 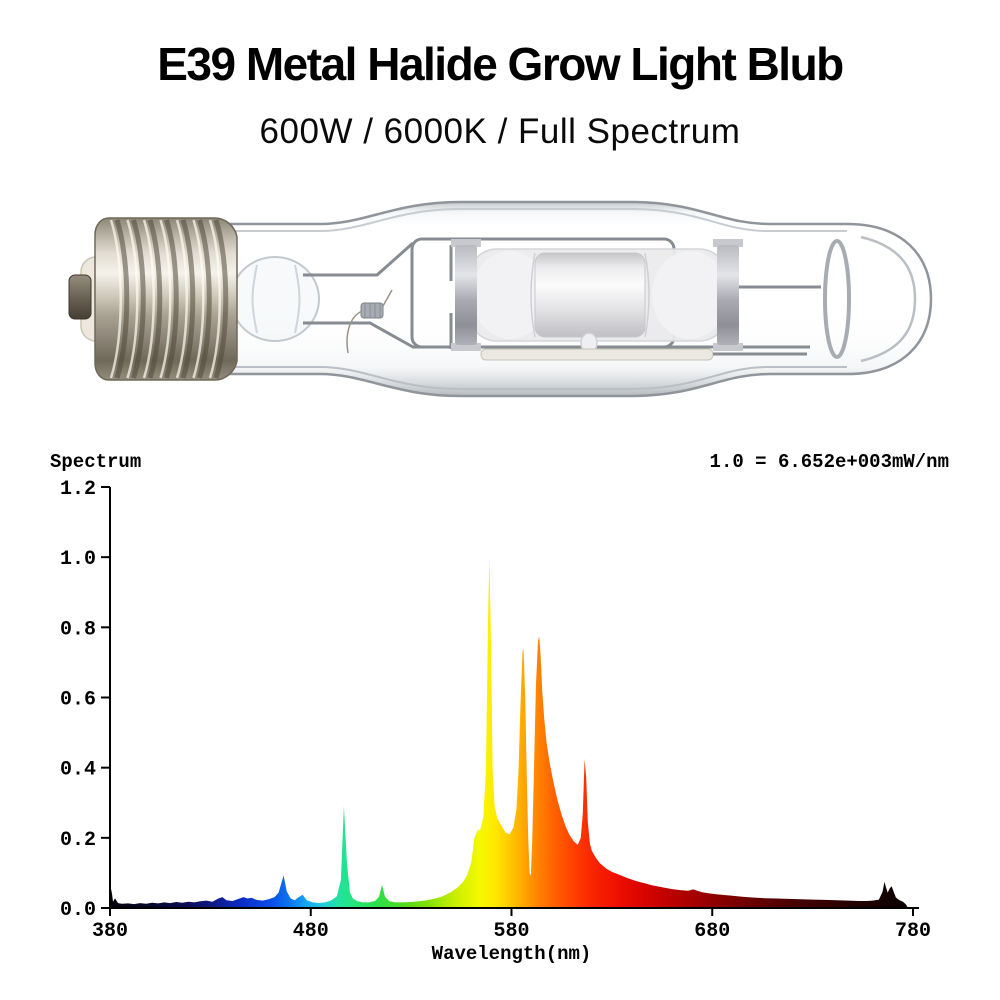 I want to click on x-tick-label: 380, so click(x=110, y=931).